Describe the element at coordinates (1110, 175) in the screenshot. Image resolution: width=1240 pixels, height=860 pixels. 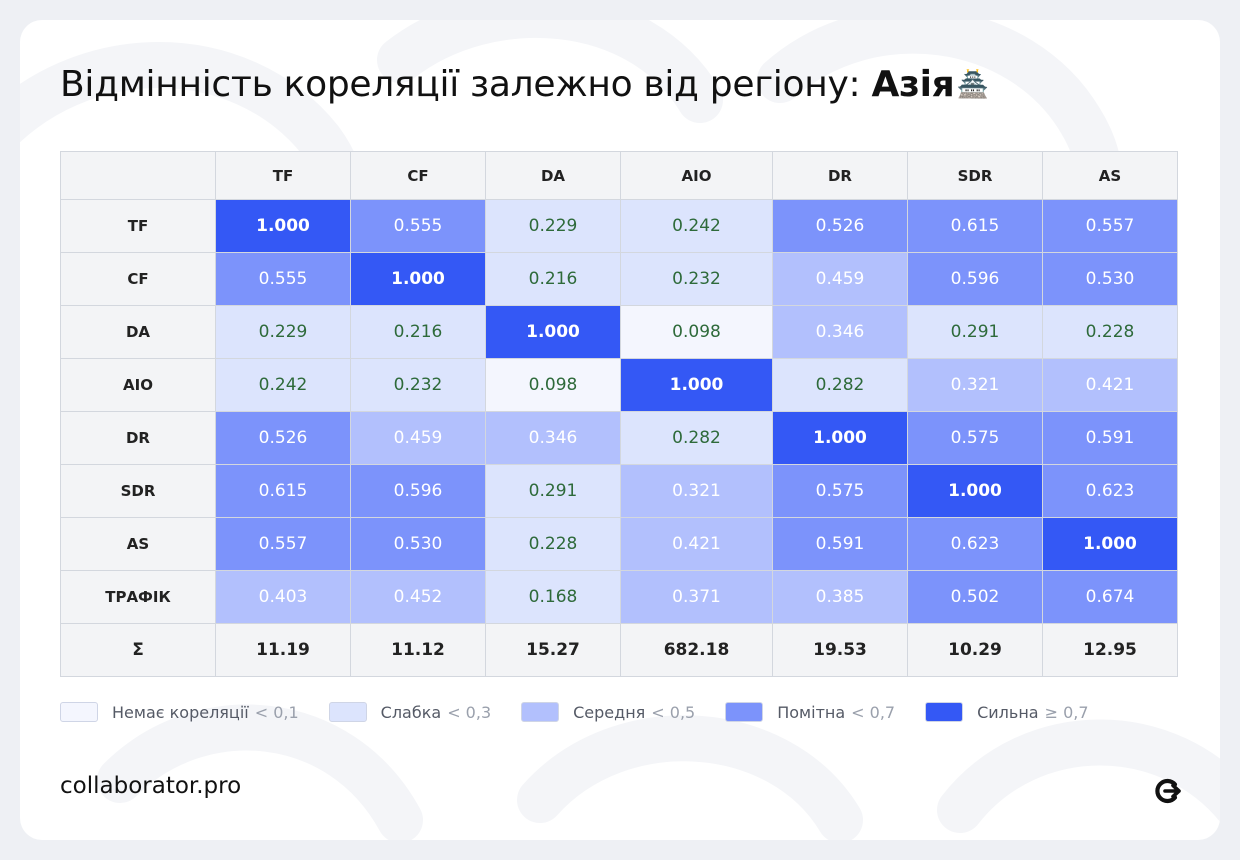
I see `column-header-as: AS` at that location.